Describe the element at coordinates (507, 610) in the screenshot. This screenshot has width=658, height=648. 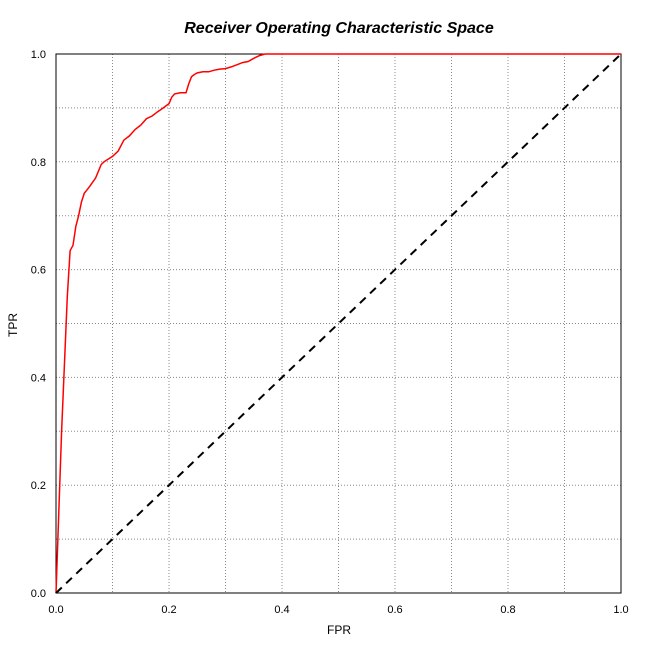
I see `x-tick-label: 0.8` at that location.